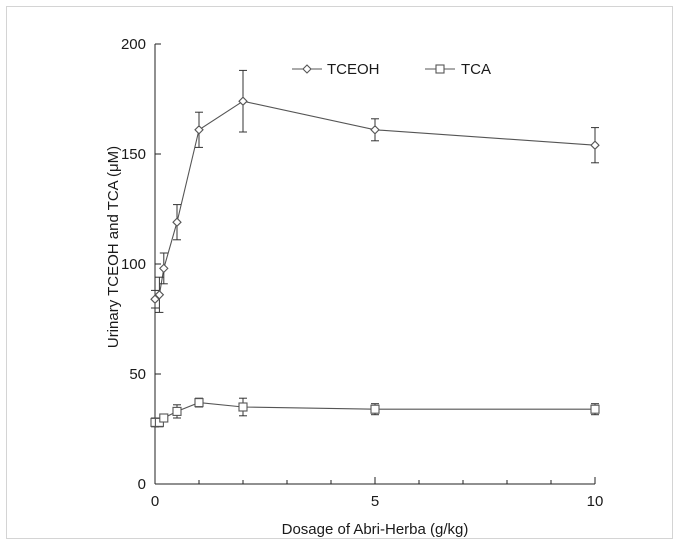 The height and width of the screenshot is (545, 681). I want to click on series-tca, so click(375, 412).